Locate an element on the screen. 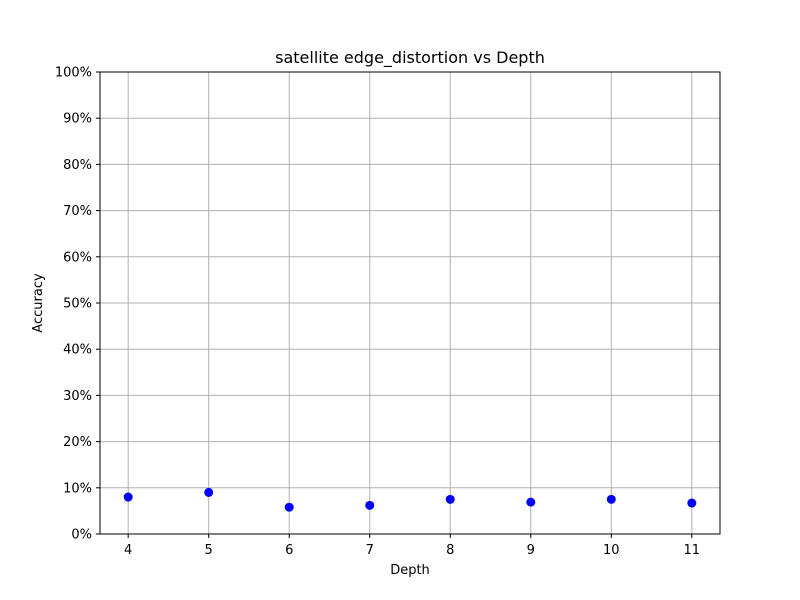 The image size is (800, 600). data-points is located at coordinates (410, 499).